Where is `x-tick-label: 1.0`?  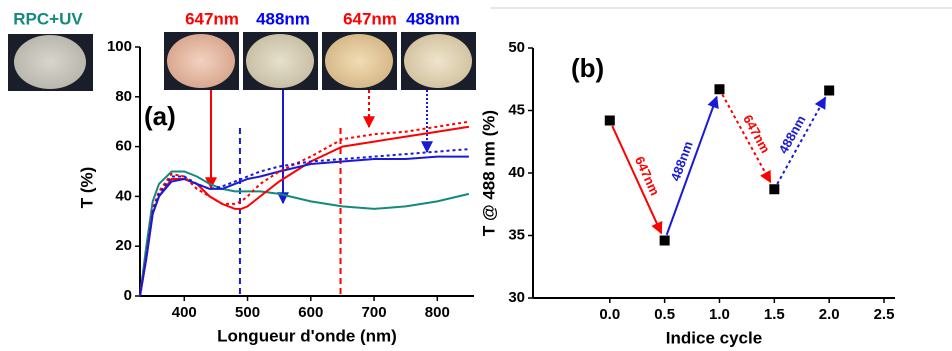
x-tick-label: 1.0 is located at coordinates (719, 314).